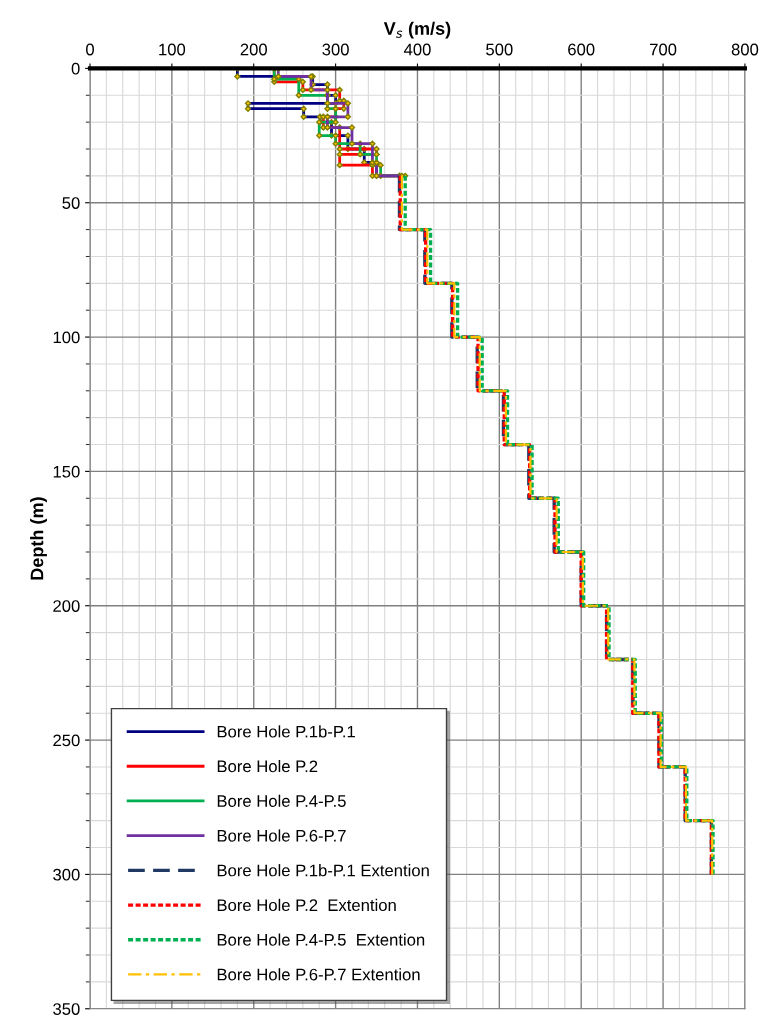 The image size is (766, 1021). I want to click on x-tick-label: 0, so click(90, 49).